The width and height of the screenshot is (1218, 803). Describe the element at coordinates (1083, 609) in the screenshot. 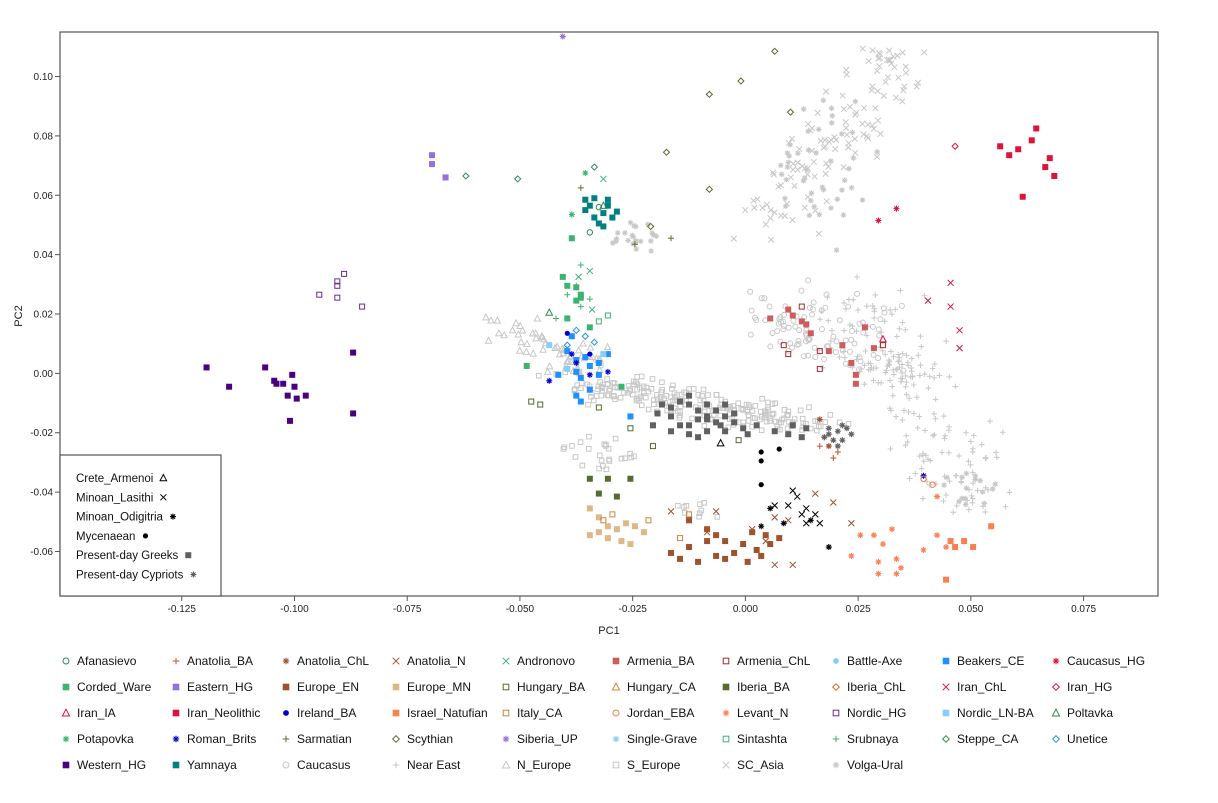

I see `x-tick-label: 0.075` at that location.